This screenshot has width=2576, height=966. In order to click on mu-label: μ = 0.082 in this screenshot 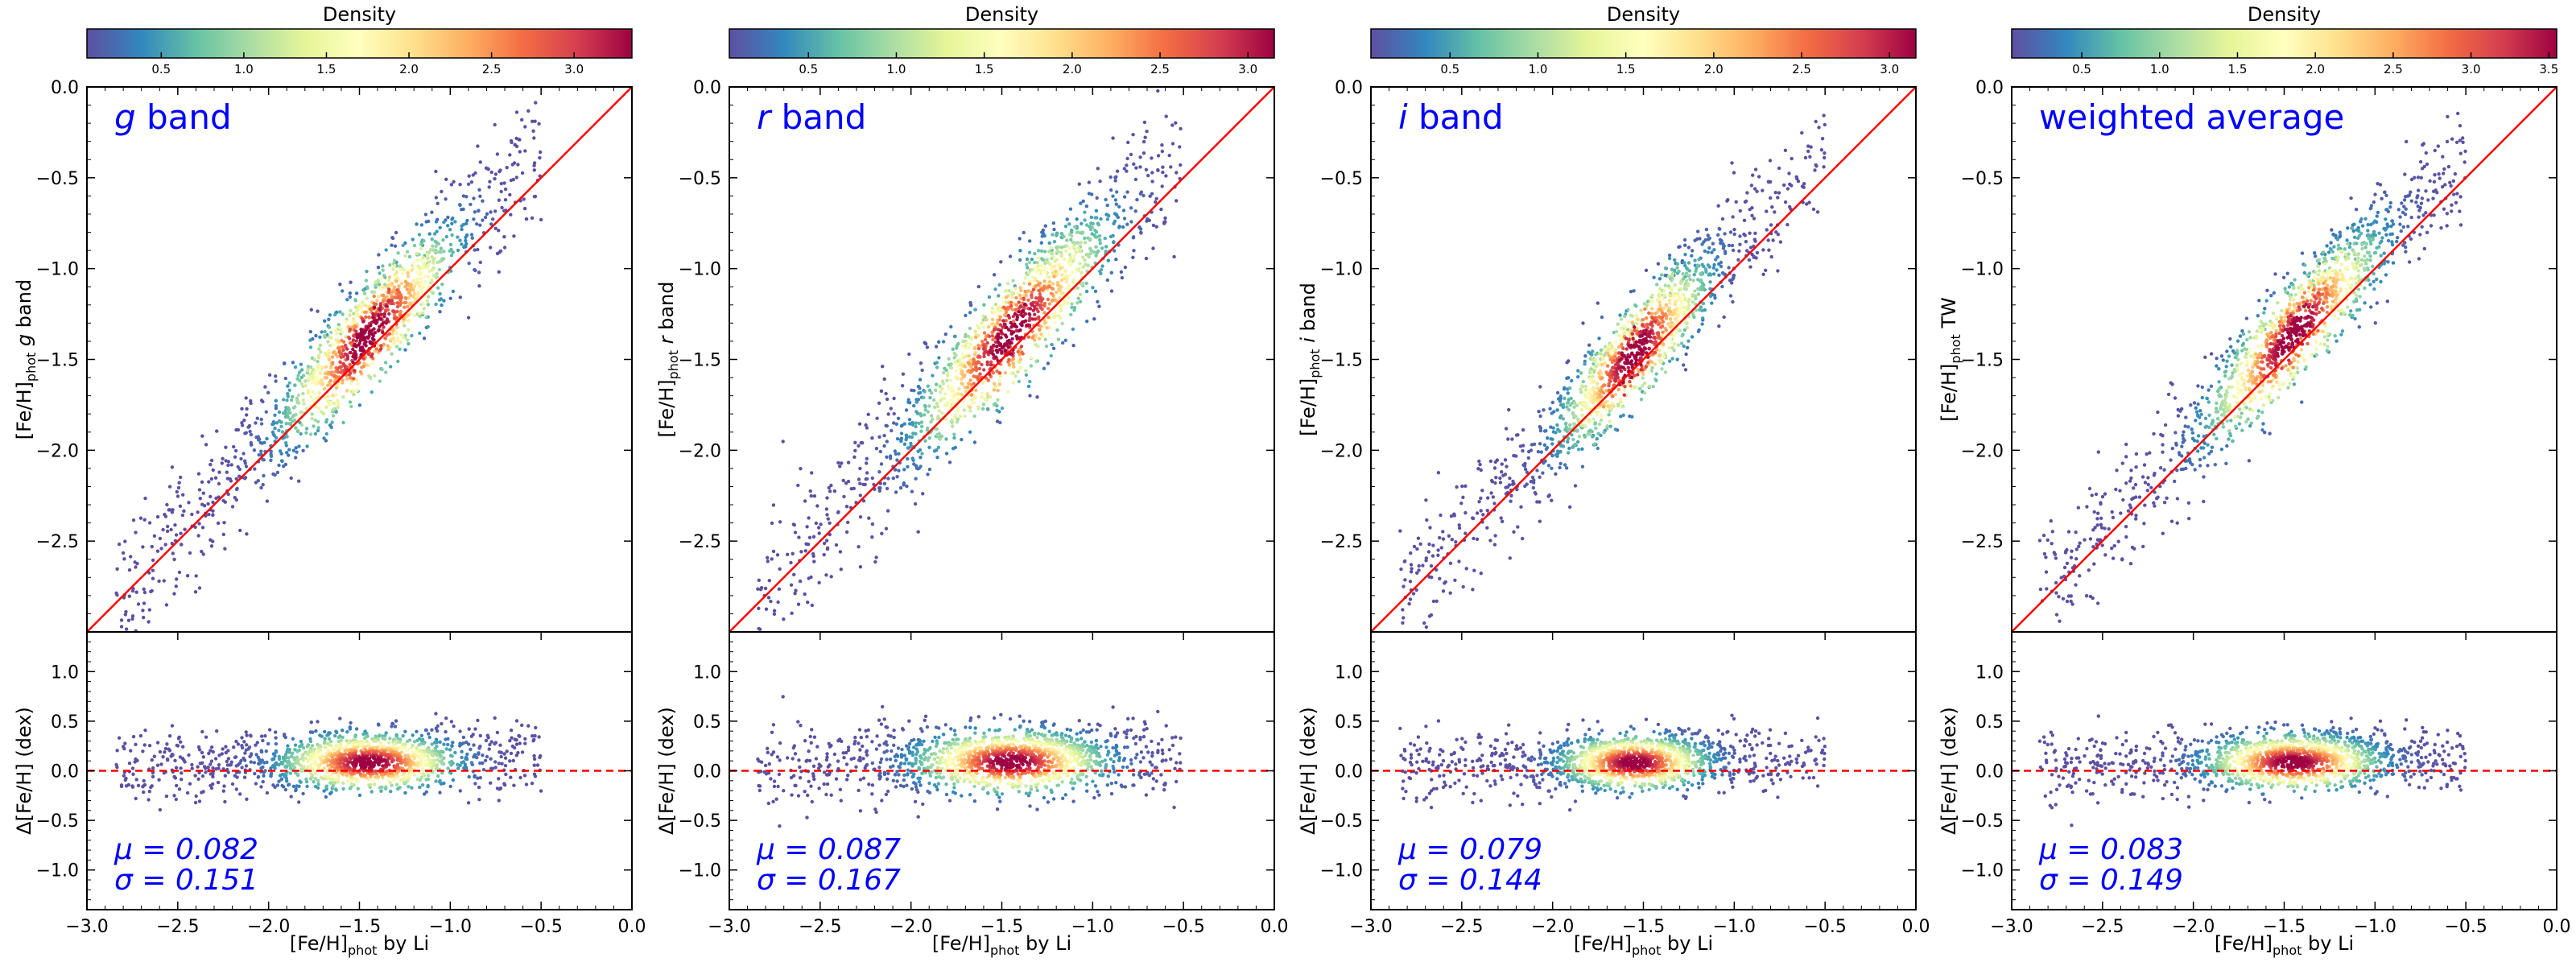, I will do `click(186, 849)`.